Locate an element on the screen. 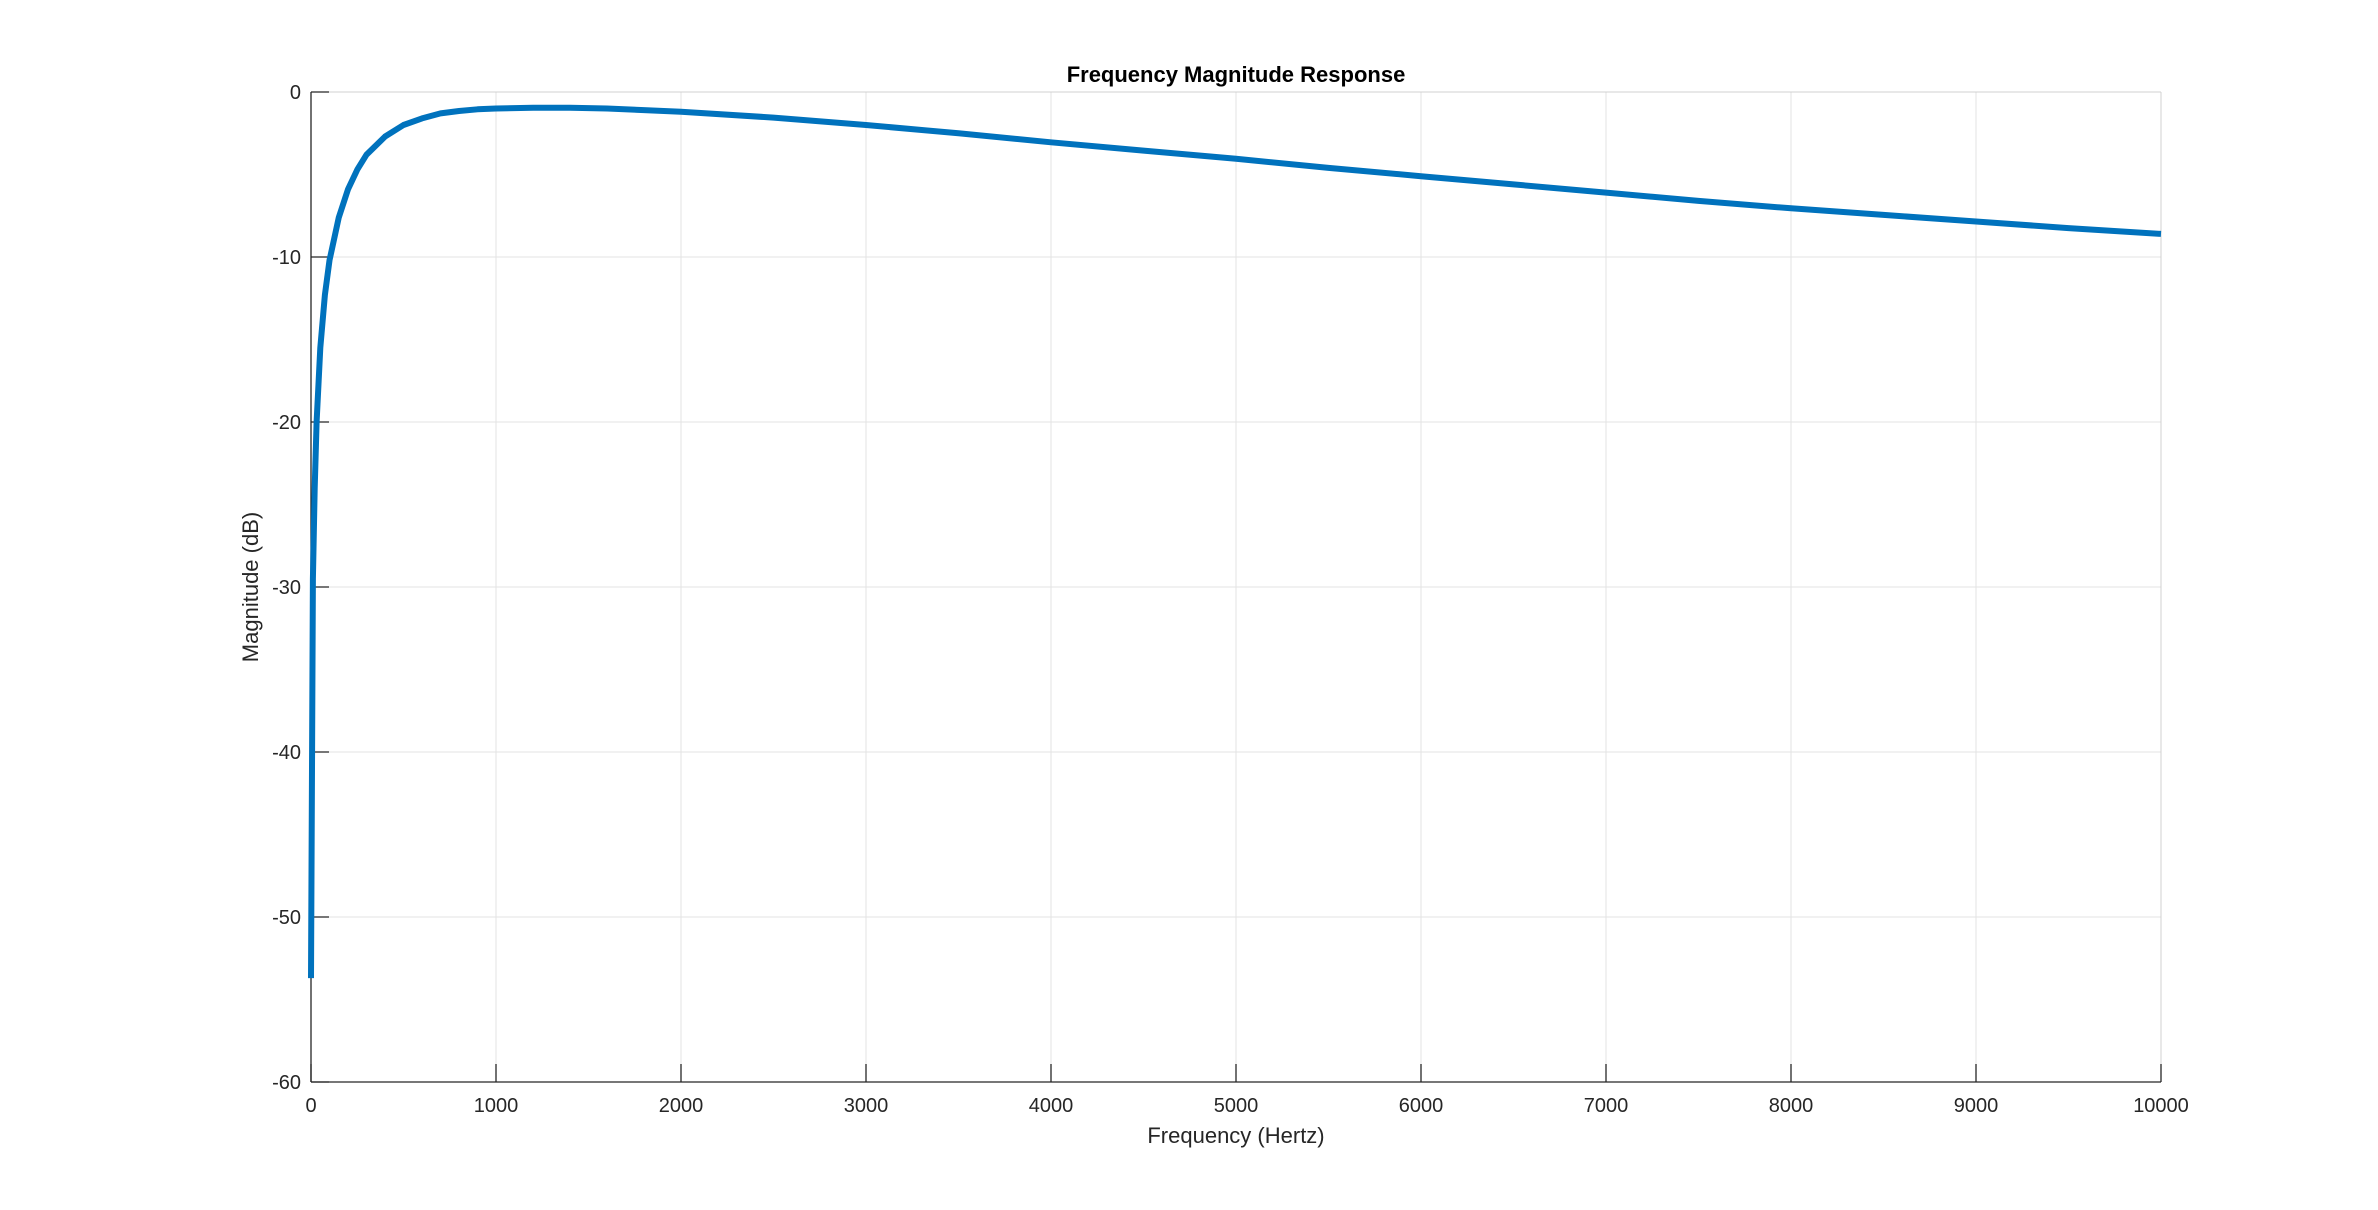 The width and height of the screenshot is (2378, 1210). y-tick-label: -60 is located at coordinates (286, 1083).